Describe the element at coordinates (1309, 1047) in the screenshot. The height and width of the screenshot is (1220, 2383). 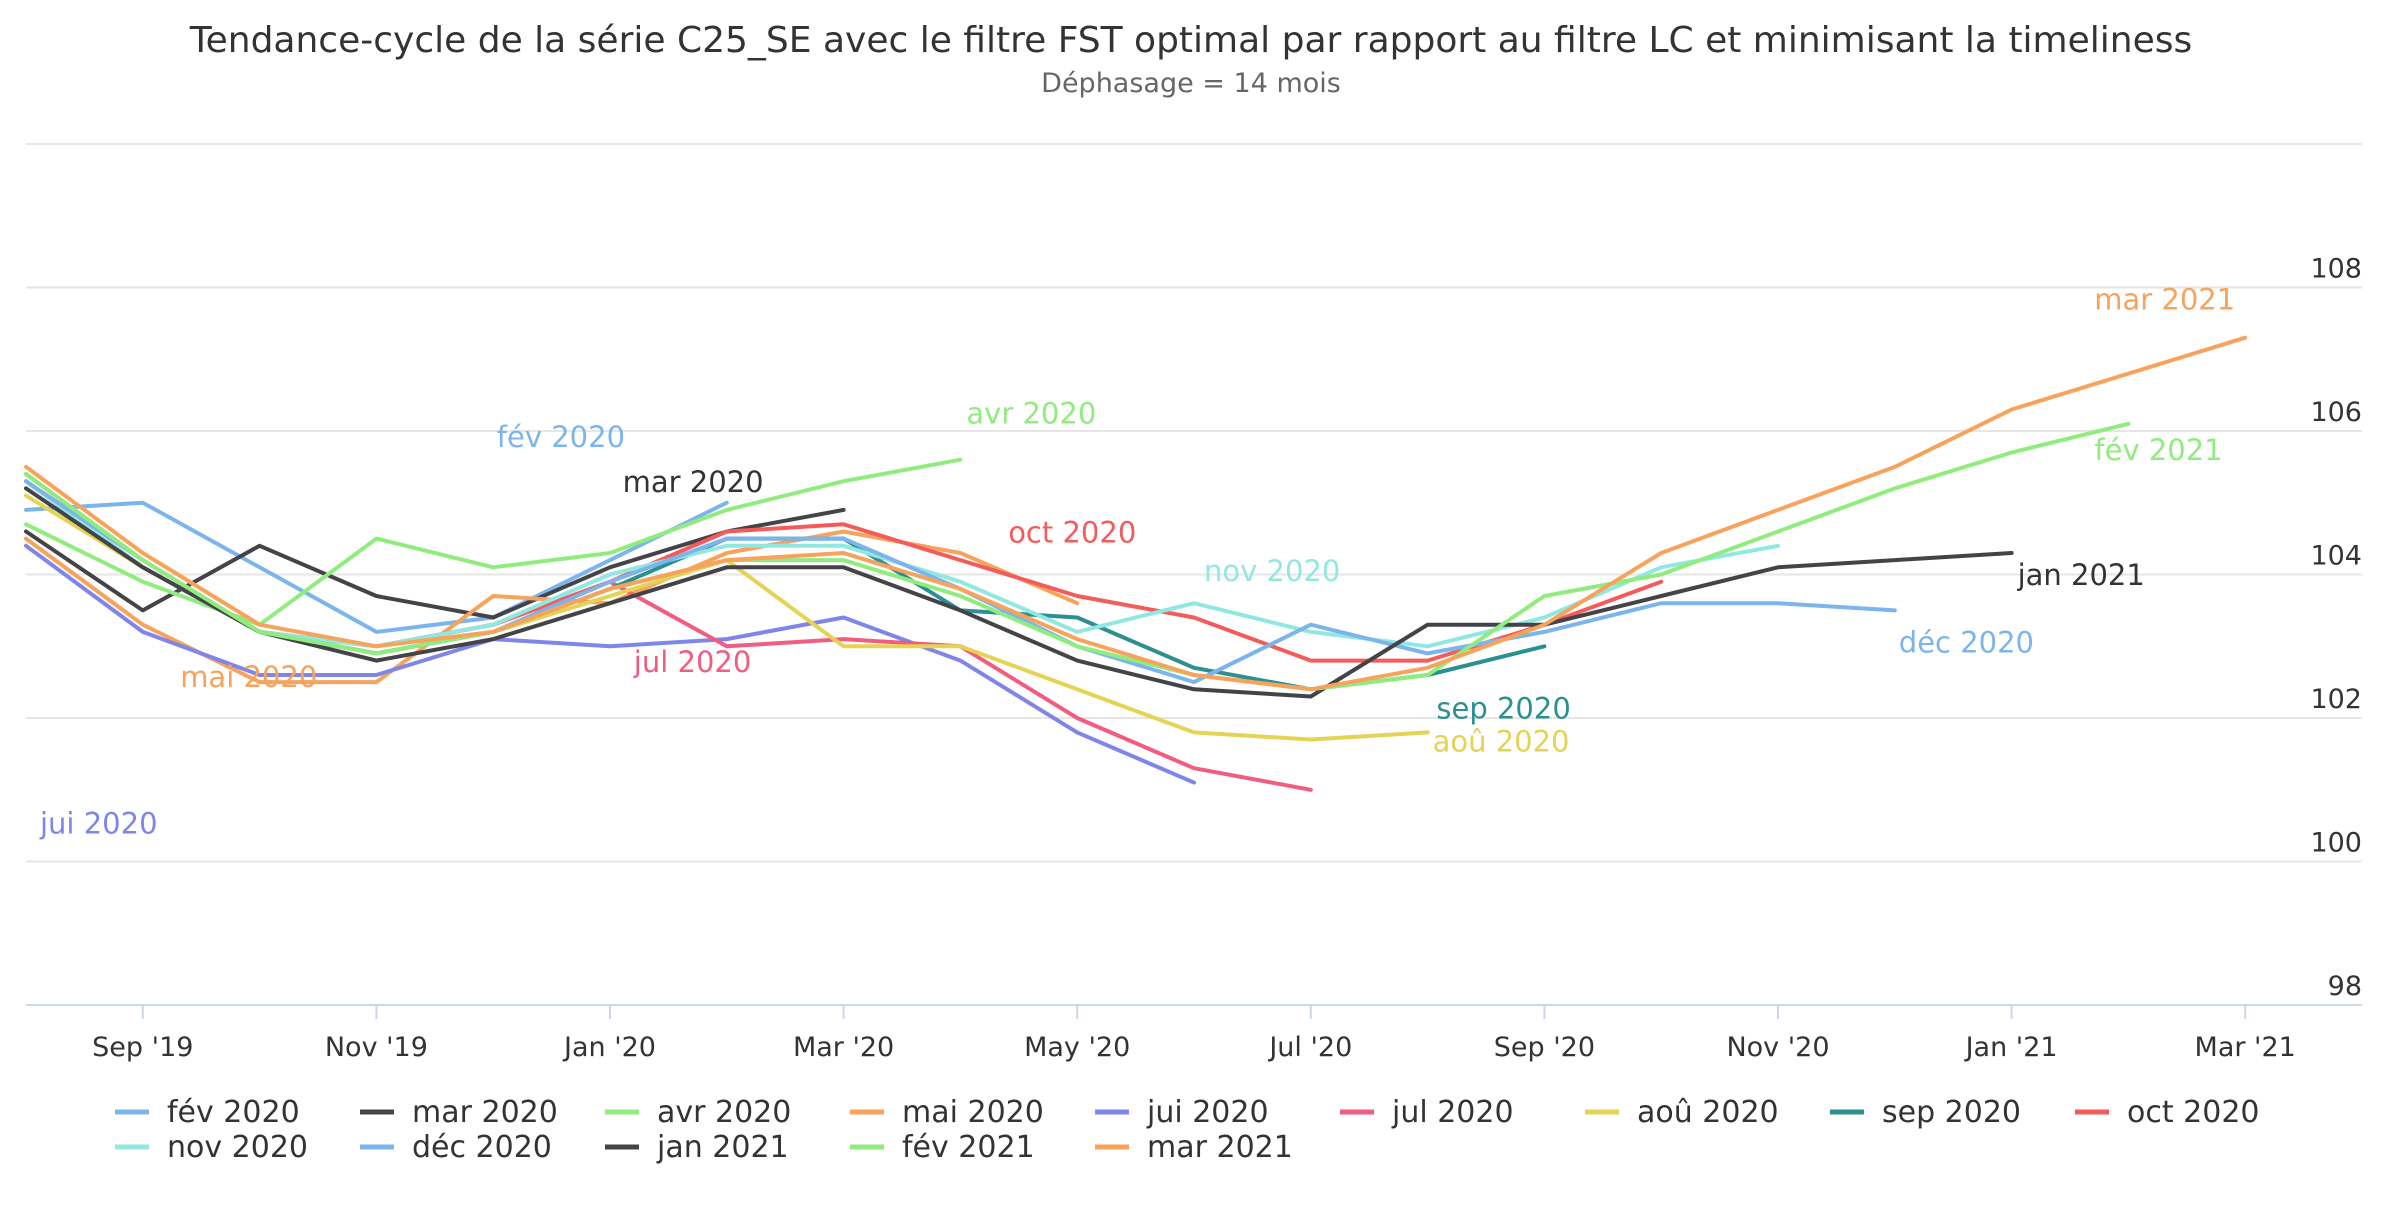
I see `x-tick-label: Jul '20` at that location.